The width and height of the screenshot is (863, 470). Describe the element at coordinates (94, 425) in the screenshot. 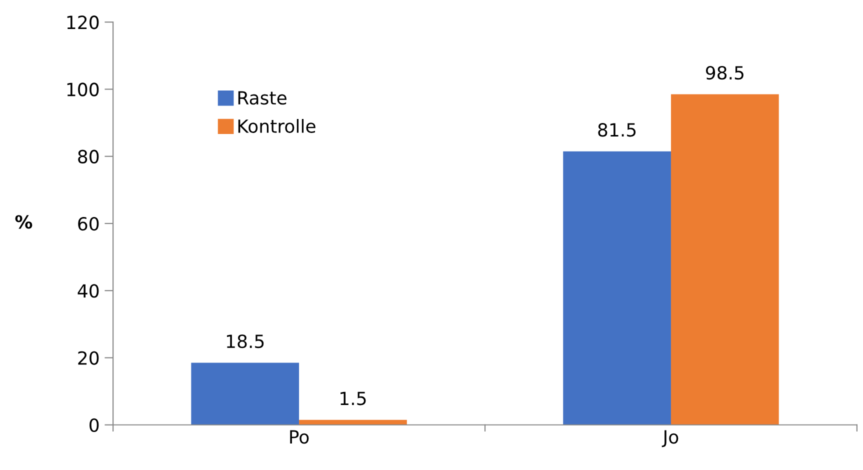

I see `y-tick-label: 0` at that location.